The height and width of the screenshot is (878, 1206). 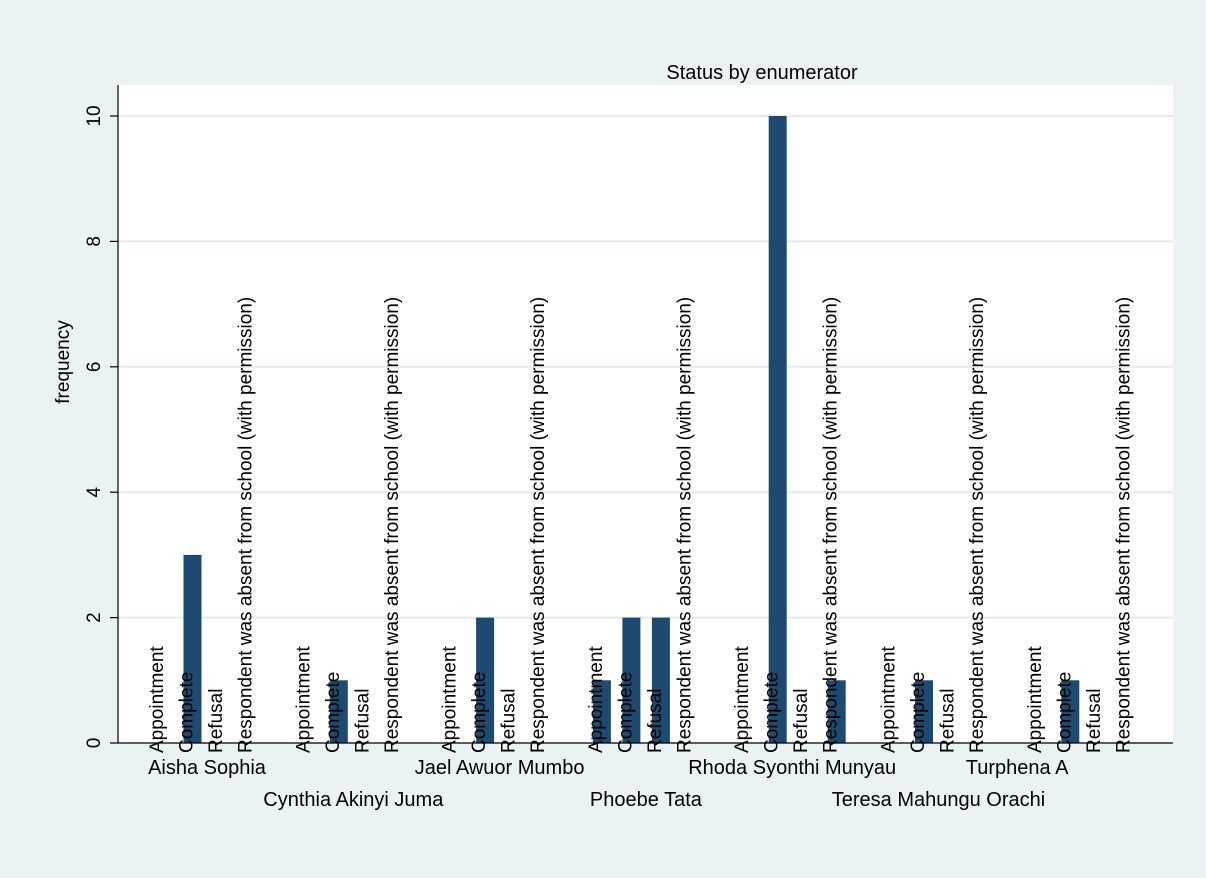 What do you see at coordinates (762, 73) in the screenshot?
I see `chart-title: Status by enumerator` at bounding box center [762, 73].